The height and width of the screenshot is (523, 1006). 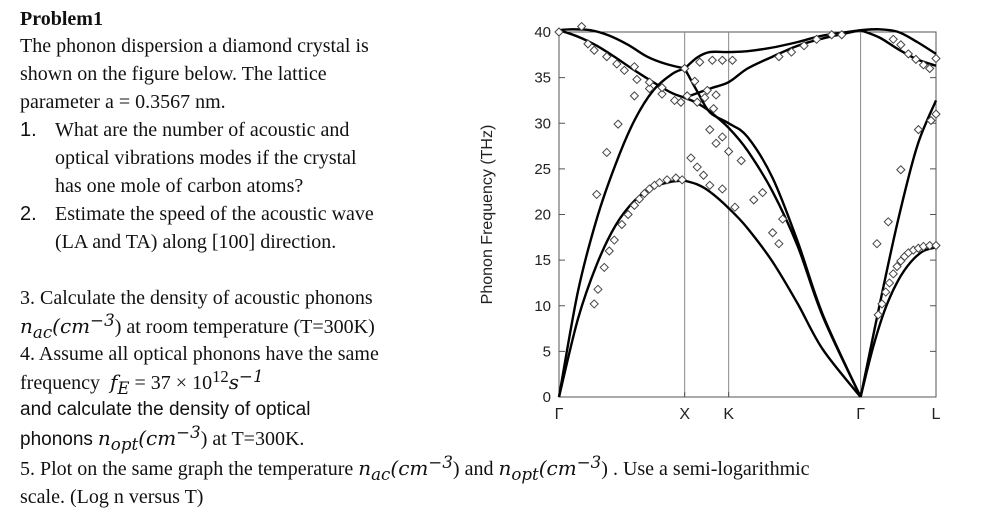 I want to click on problem-title: Problem1, so click(x=61, y=19).